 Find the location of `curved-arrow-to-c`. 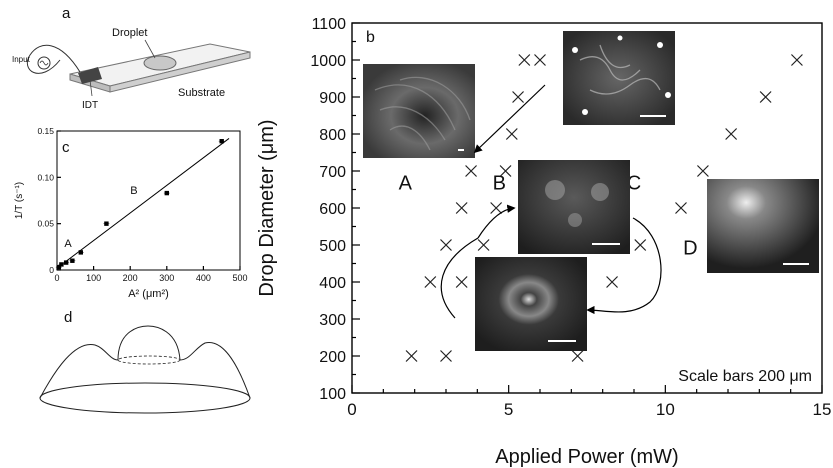

curved-arrow-to-c is located at coordinates (624, 266).